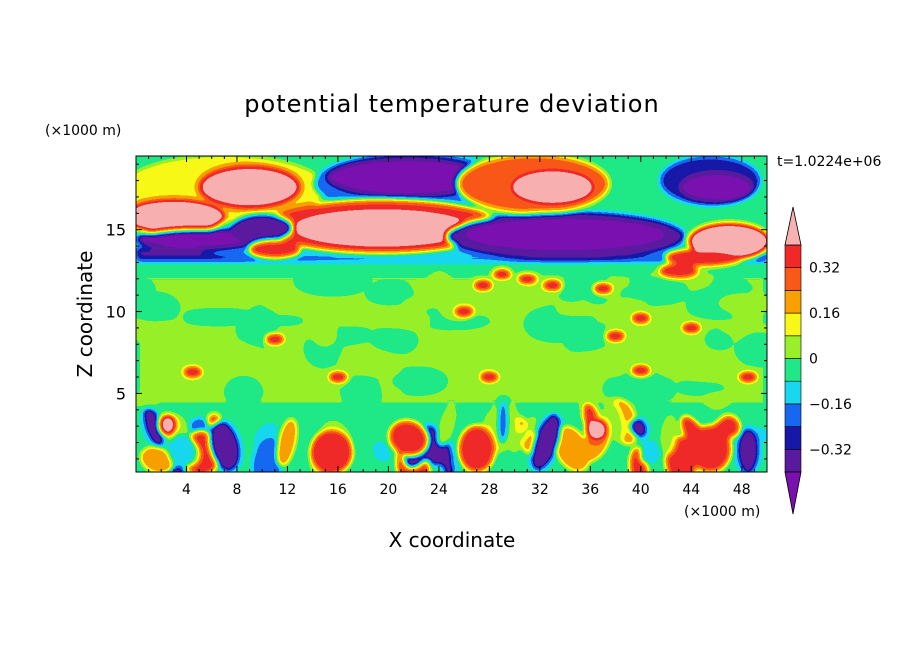 The image size is (904, 654). I want to click on y-tick-label: 15, so click(116, 230).